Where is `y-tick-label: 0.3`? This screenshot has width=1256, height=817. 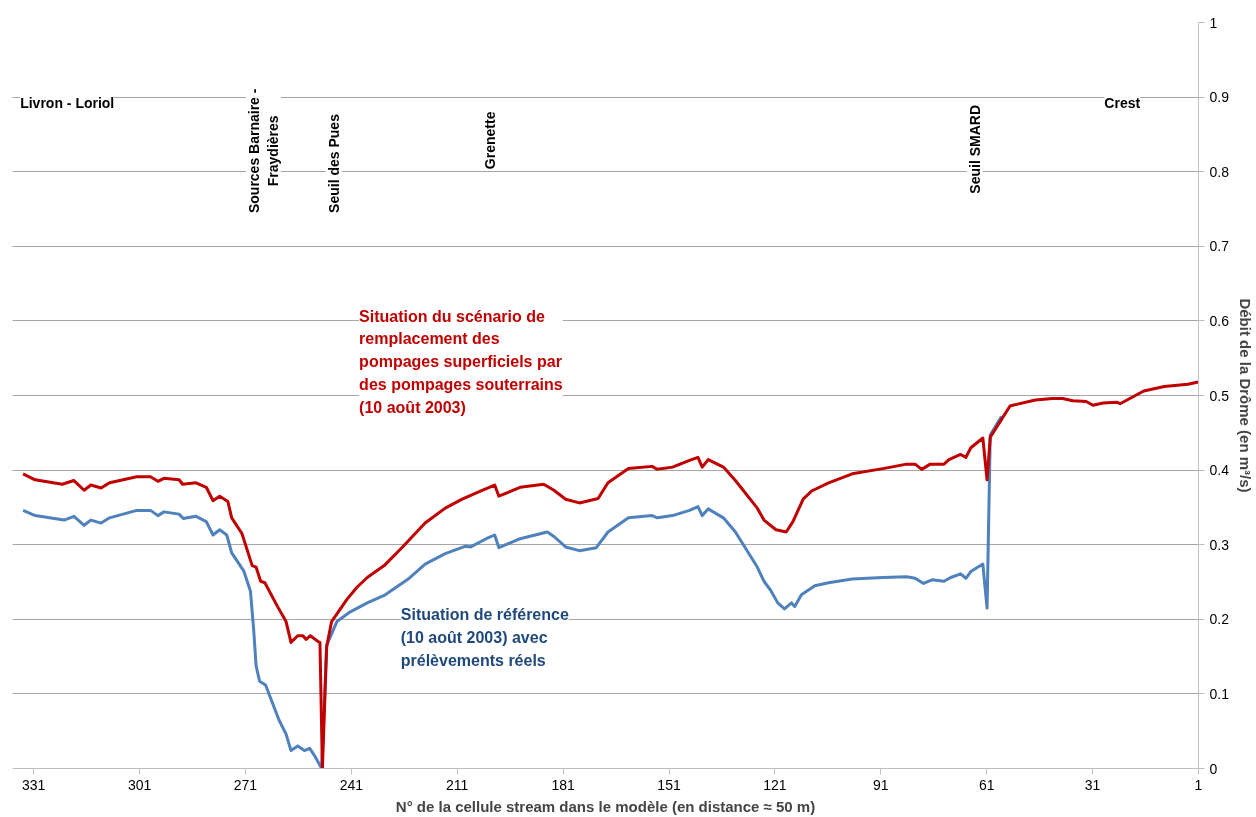 y-tick-label: 0.3 is located at coordinates (1219, 544).